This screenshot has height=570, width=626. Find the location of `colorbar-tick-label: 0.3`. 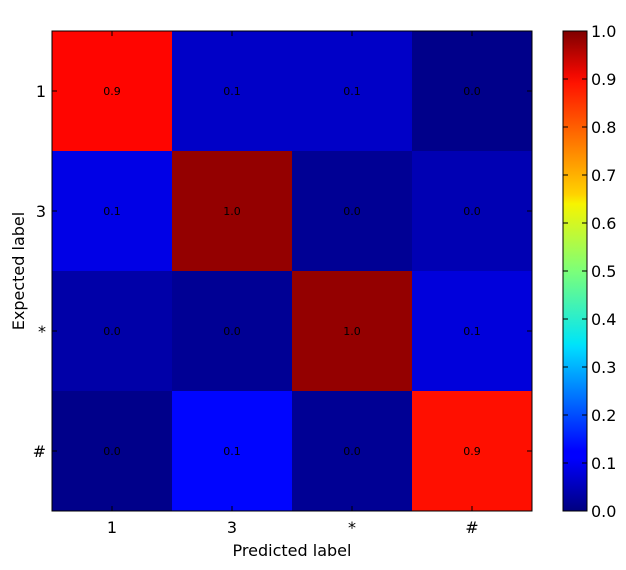

colorbar-tick-label: 0.3 is located at coordinates (603, 367).